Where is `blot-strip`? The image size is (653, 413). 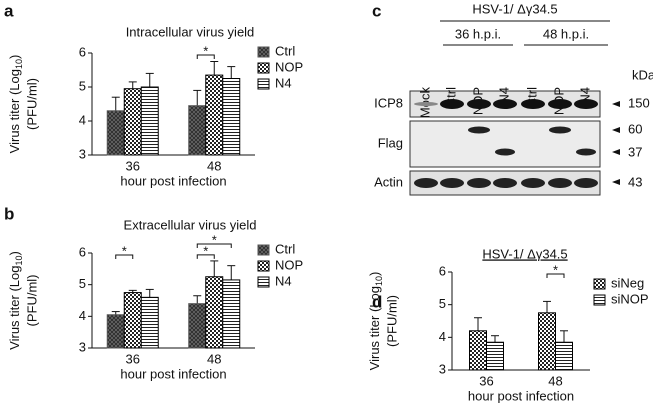 blot-strip is located at coordinates (505, 144).